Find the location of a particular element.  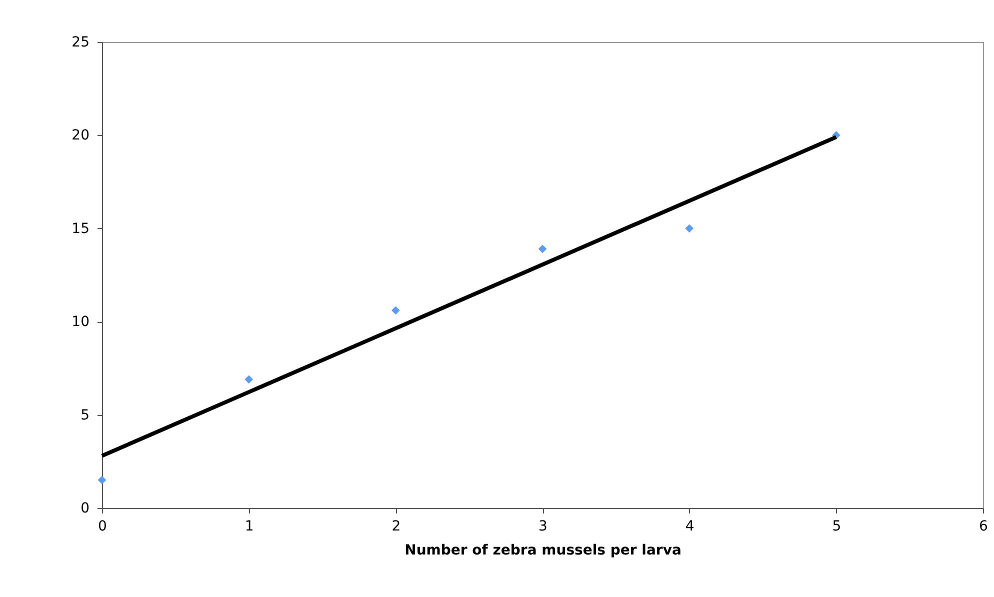

y-tick-label: 20 is located at coordinates (81, 136).